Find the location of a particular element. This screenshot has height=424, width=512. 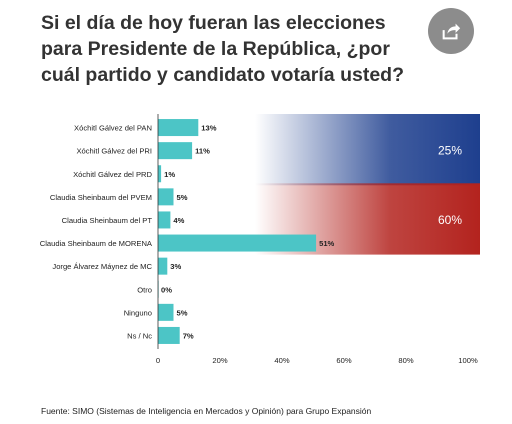

value-label: 13% is located at coordinates (208, 128).